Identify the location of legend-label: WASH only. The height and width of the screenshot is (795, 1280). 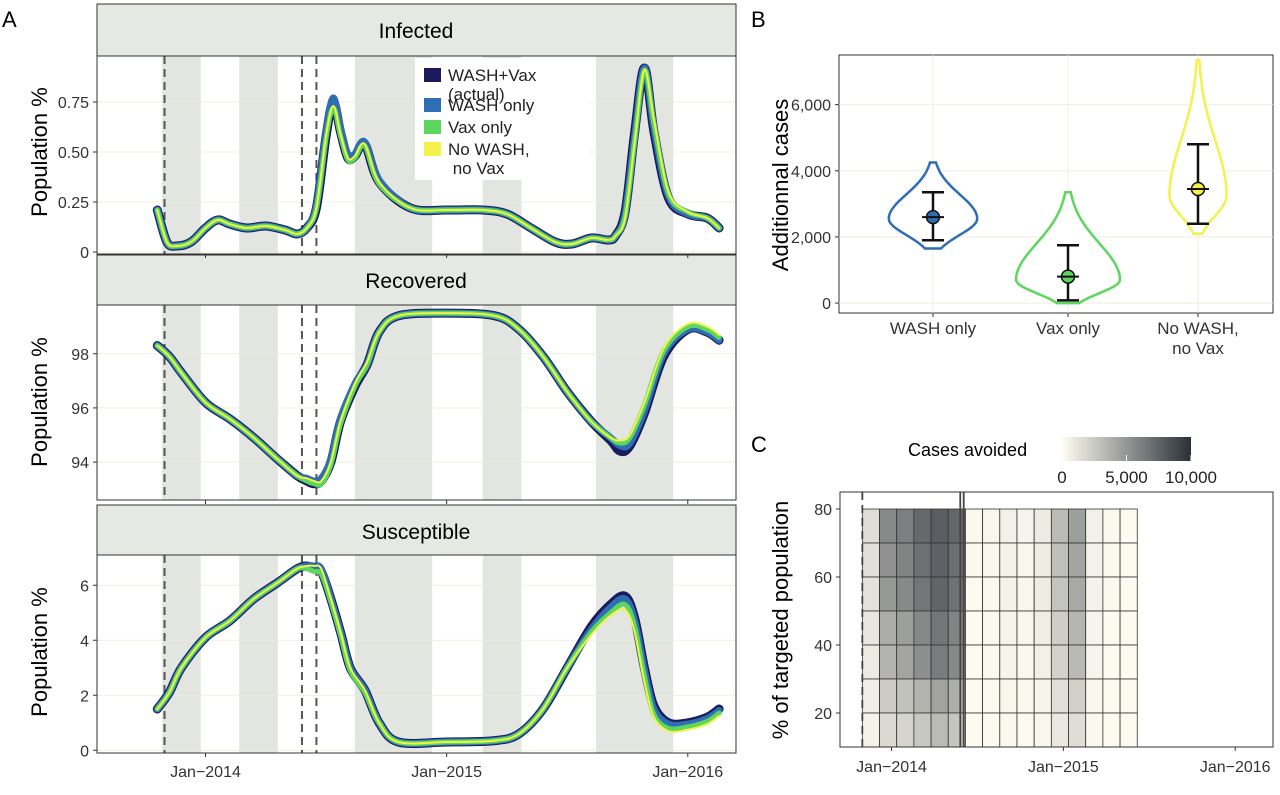
(491, 105).